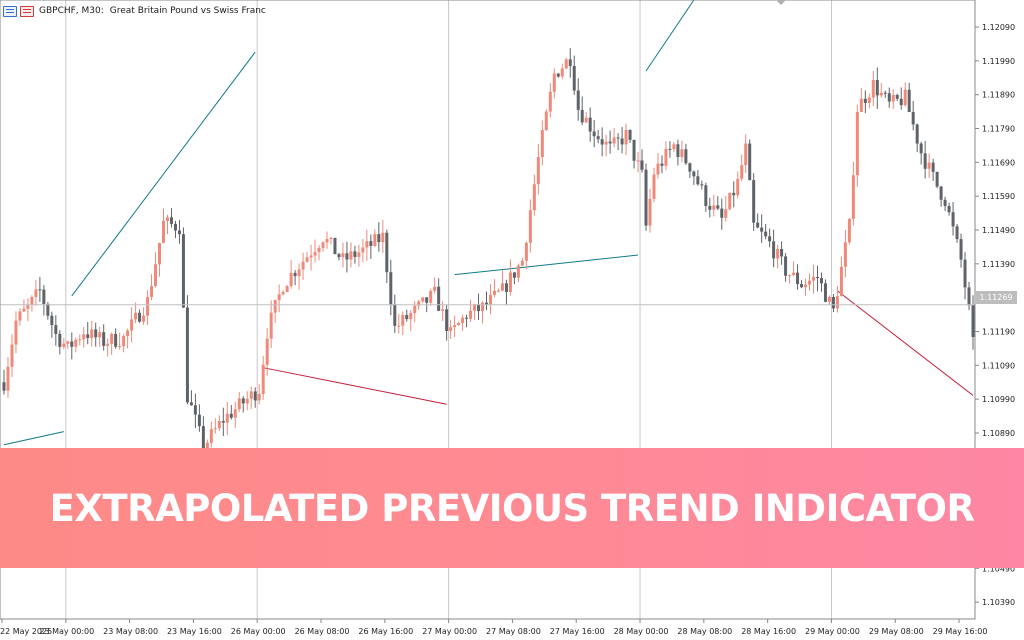 This screenshot has width=1024, height=640. What do you see at coordinates (998, 162) in the screenshot?
I see `price-tick-label: 1.11690` at bounding box center [998, 162].